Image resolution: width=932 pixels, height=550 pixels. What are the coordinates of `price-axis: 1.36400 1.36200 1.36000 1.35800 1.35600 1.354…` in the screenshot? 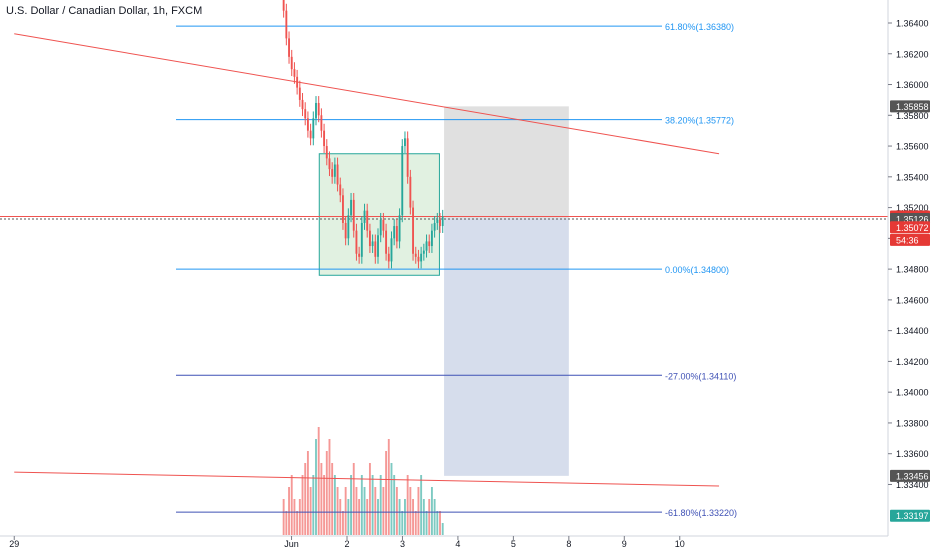 It's located at (908, 268).